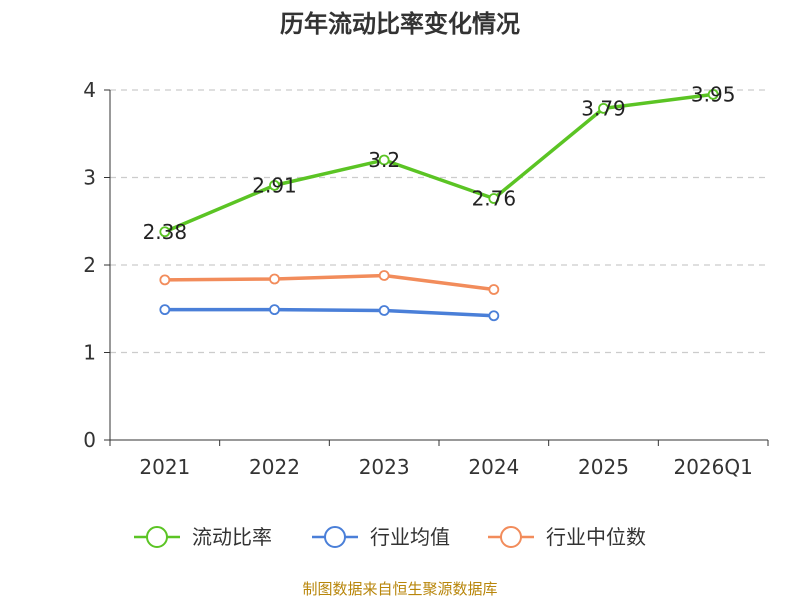 Image resolution: width=800 pixels, height=600 pixels. What do you see at coordinates (493, 467) in the screenshot?
I see `x-tick-label: 2024` at bounding box center [493, 467].